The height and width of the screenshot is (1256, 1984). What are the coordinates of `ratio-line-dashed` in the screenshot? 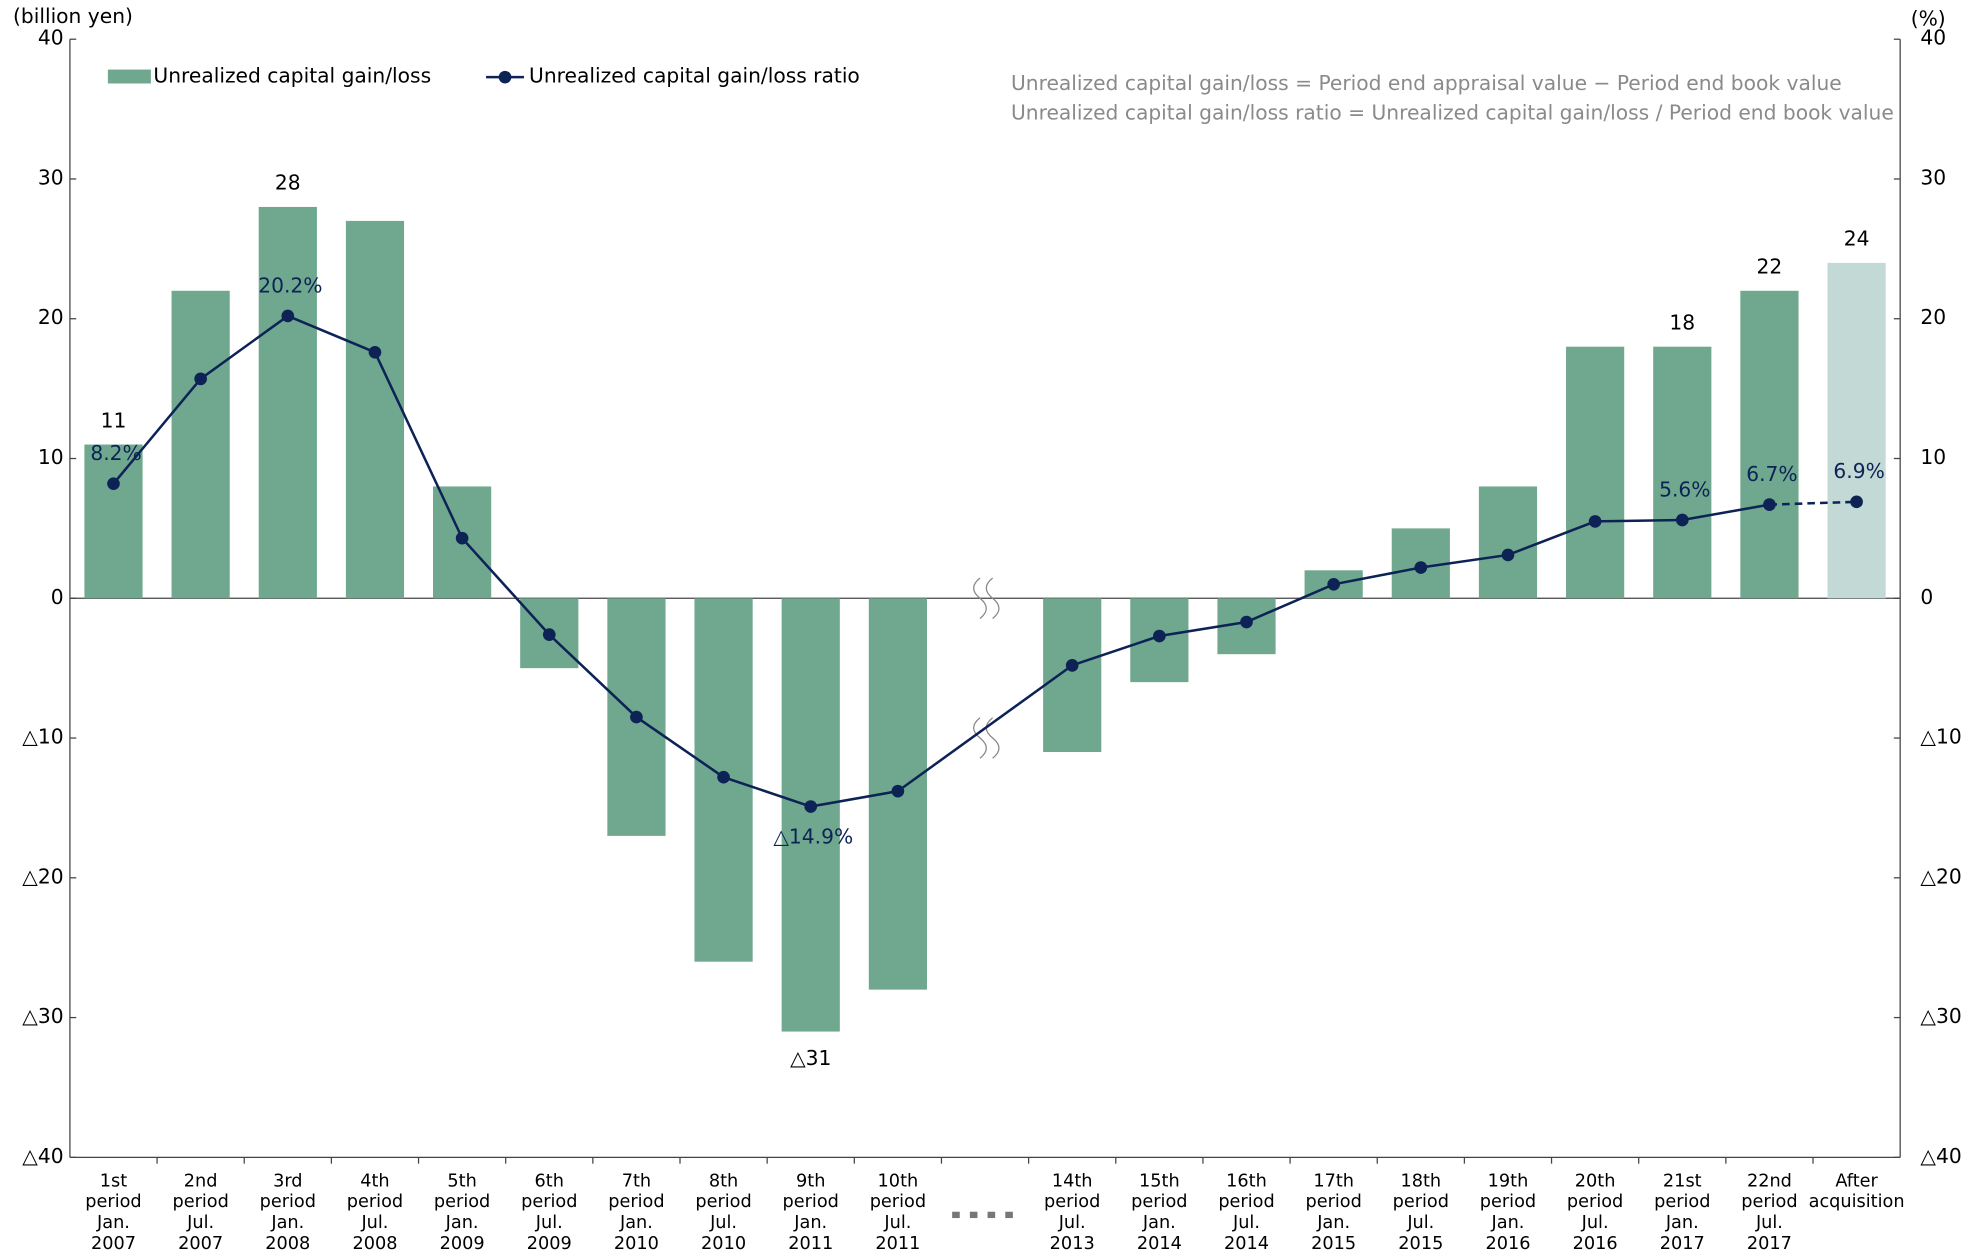 It's located at (1813, 503).